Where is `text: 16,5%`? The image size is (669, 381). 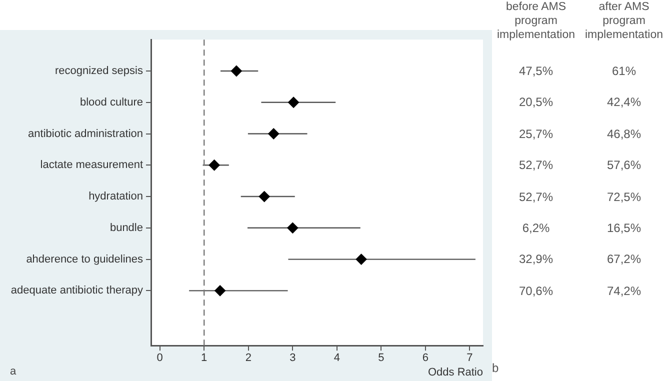
text: 16,5% is located at coordinates (624, 228).